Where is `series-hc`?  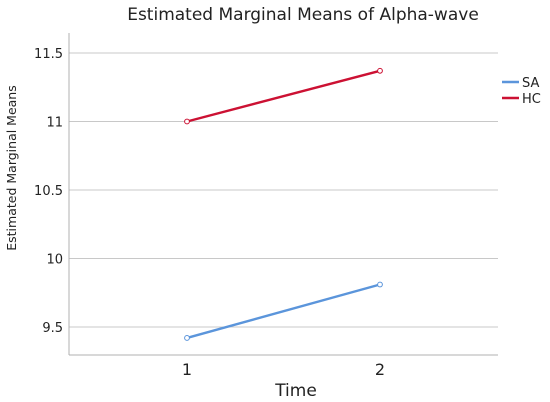
series-hc is located at coordinates (283, 96).